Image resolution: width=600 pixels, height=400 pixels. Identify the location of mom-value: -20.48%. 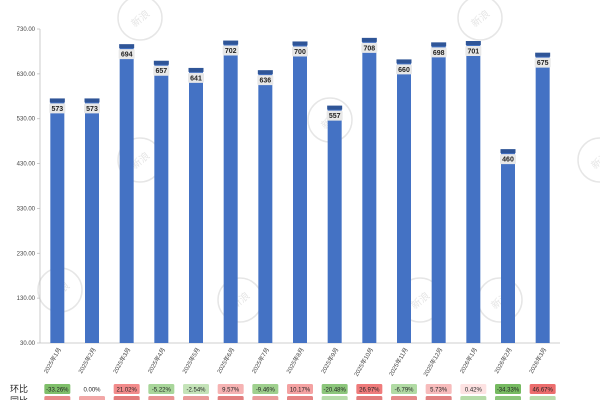
(334, 391).